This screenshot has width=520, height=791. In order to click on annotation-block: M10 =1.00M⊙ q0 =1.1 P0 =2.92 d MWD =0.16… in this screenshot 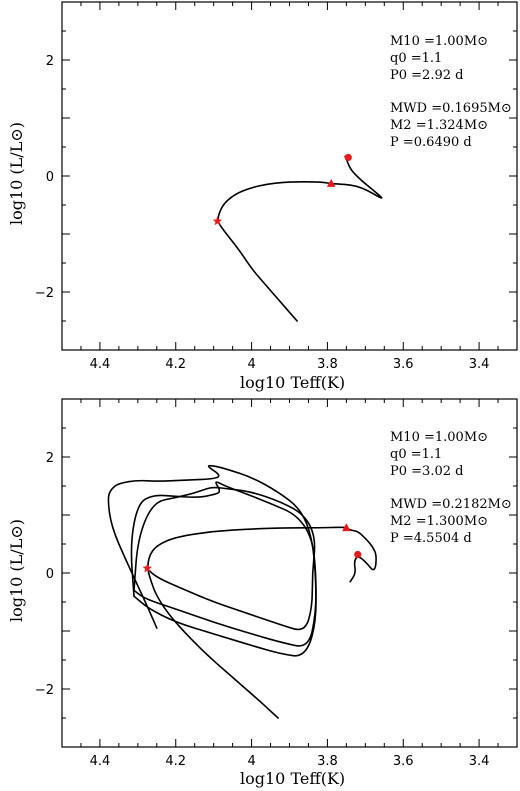, I will do `click(451, 92)`.